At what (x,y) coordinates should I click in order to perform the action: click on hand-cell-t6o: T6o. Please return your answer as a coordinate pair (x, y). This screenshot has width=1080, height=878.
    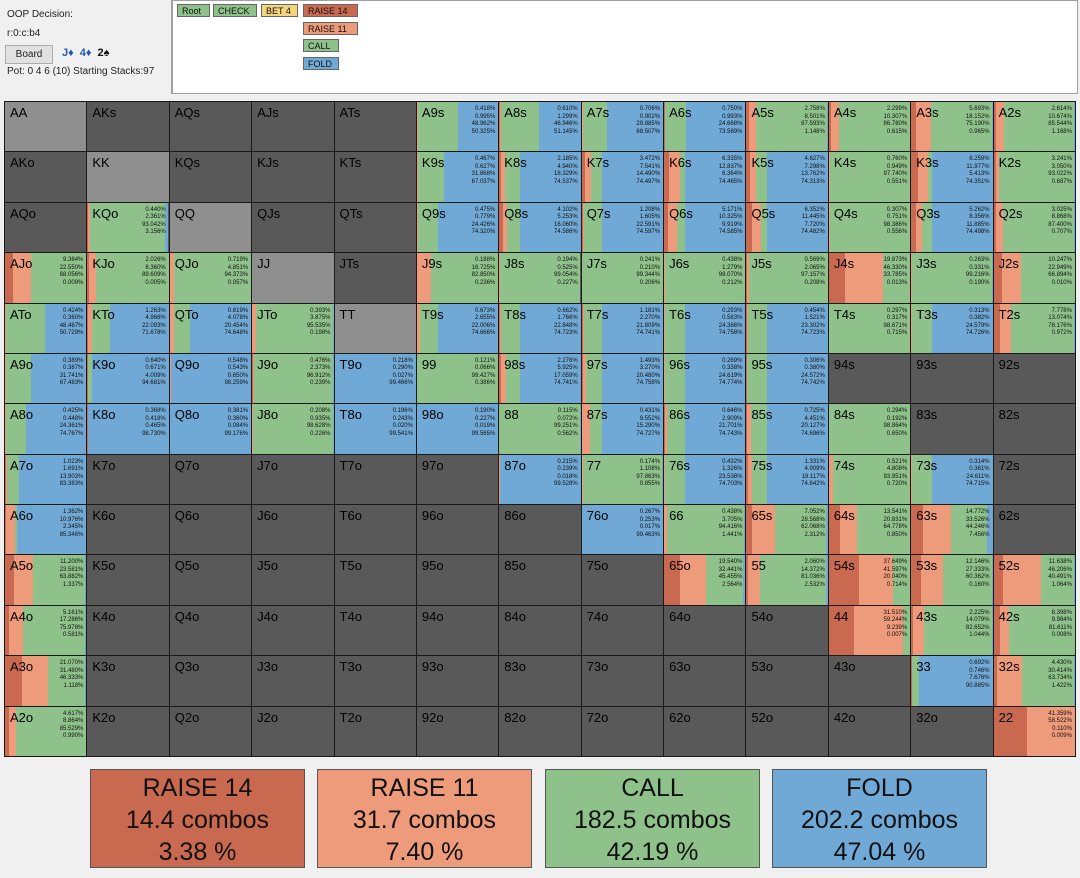
    Looking at the image, I should click on (375, 530).